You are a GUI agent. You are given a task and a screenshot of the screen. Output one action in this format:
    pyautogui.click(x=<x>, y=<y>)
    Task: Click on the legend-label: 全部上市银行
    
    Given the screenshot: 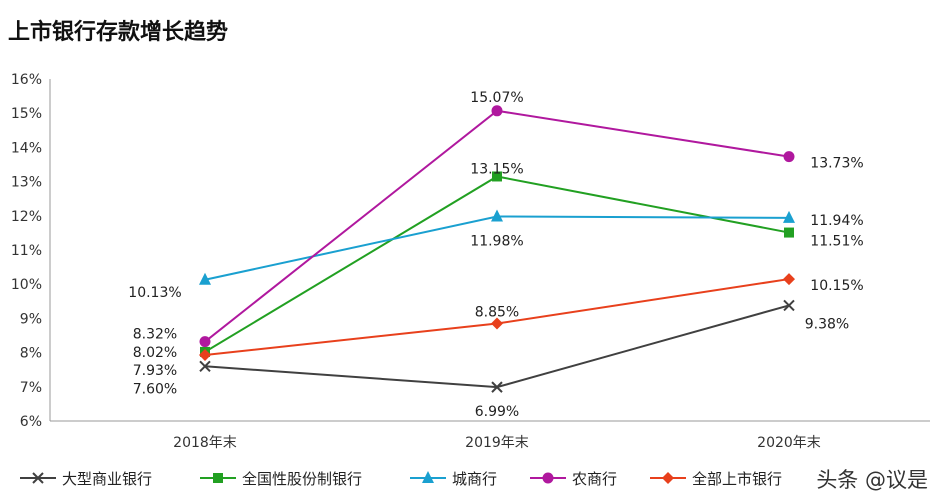 What is the action you would take?
    pyautogui.click(x=737, y=479)
    